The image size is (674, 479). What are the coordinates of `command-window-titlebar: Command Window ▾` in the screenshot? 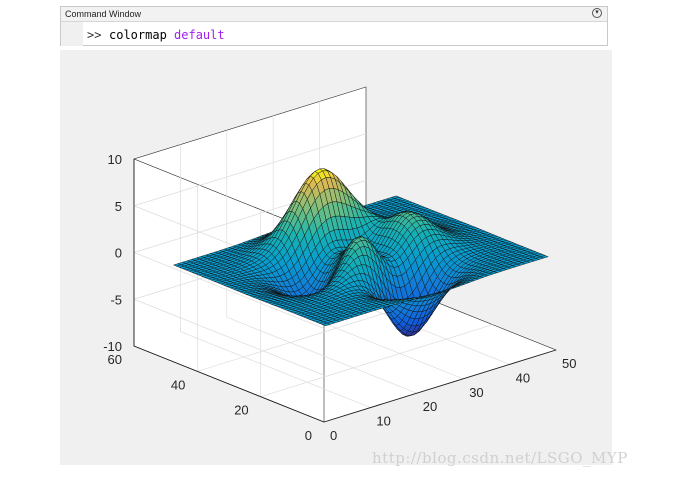 It's located at (334, 14).